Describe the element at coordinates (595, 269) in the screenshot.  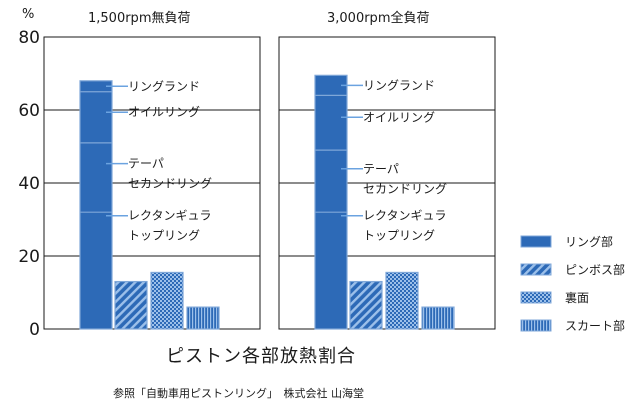
I see `legend-label: ピンボス部` at that location.